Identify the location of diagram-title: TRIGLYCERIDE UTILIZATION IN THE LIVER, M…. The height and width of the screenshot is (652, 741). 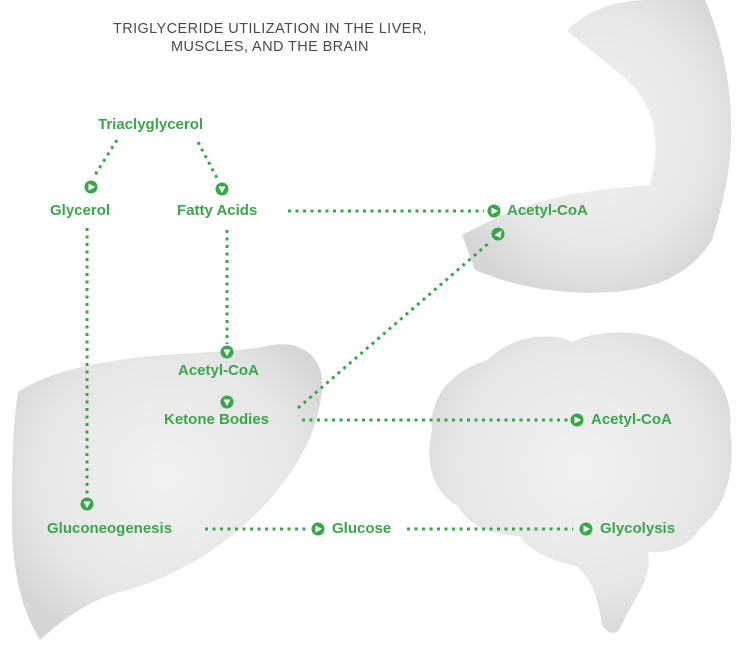
(270, 38).